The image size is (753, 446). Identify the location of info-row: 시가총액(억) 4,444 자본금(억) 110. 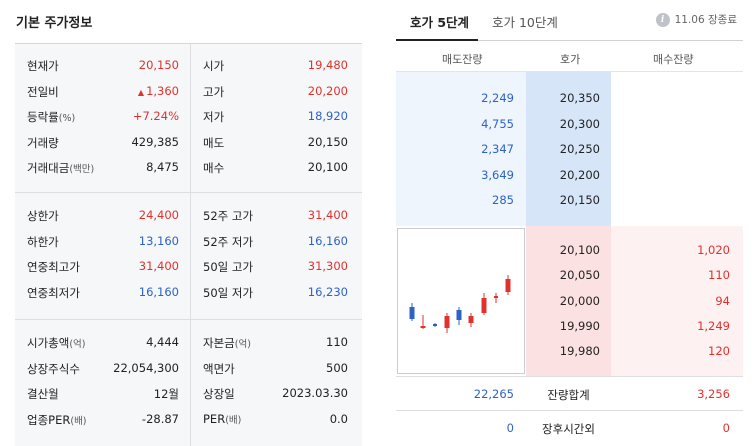
(188, 343).